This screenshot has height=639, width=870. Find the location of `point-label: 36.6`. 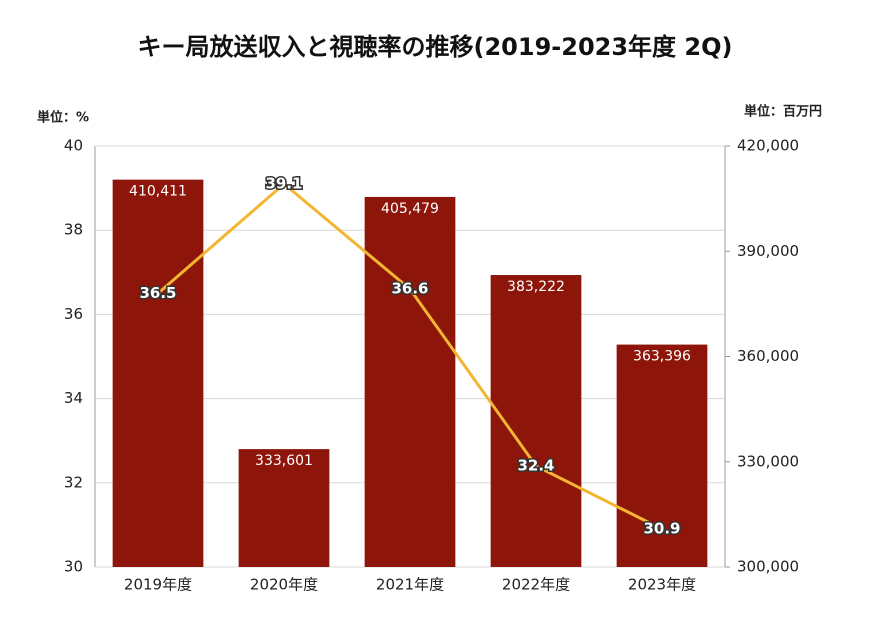

point-label: 36.6 is located at coordinates (409, 289).